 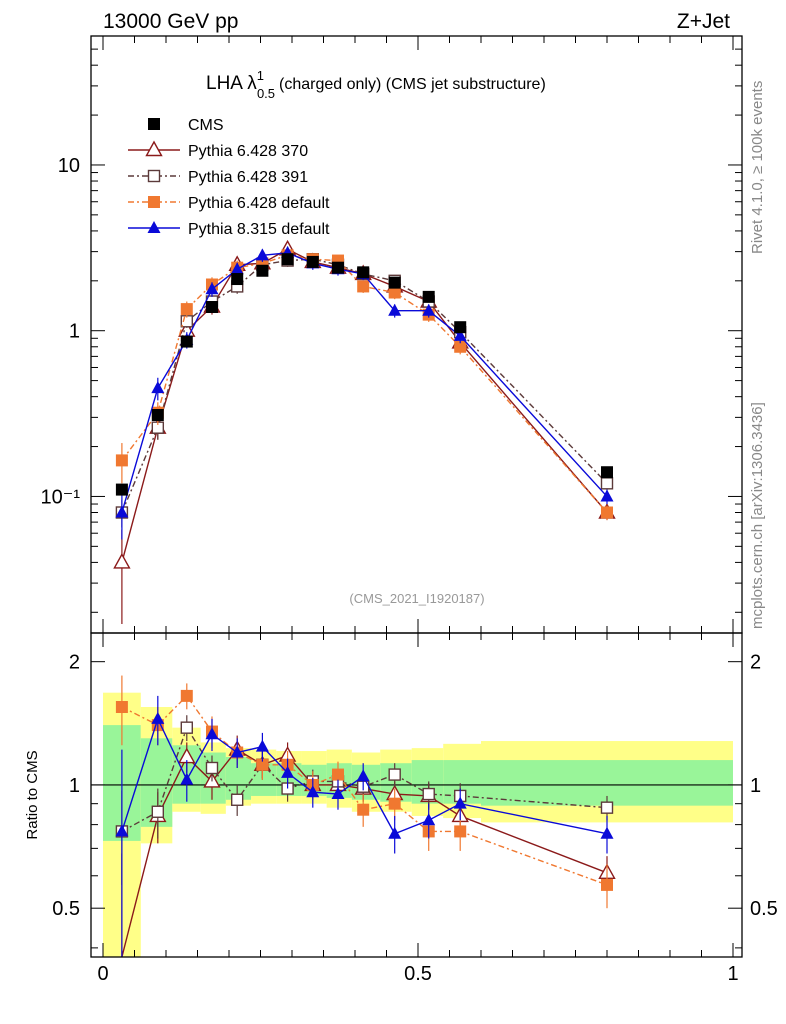 What do you see at coordinates (102, 974) in the screenshot?
I see `x-tick-label: 0` at bounding box center [102, 974].